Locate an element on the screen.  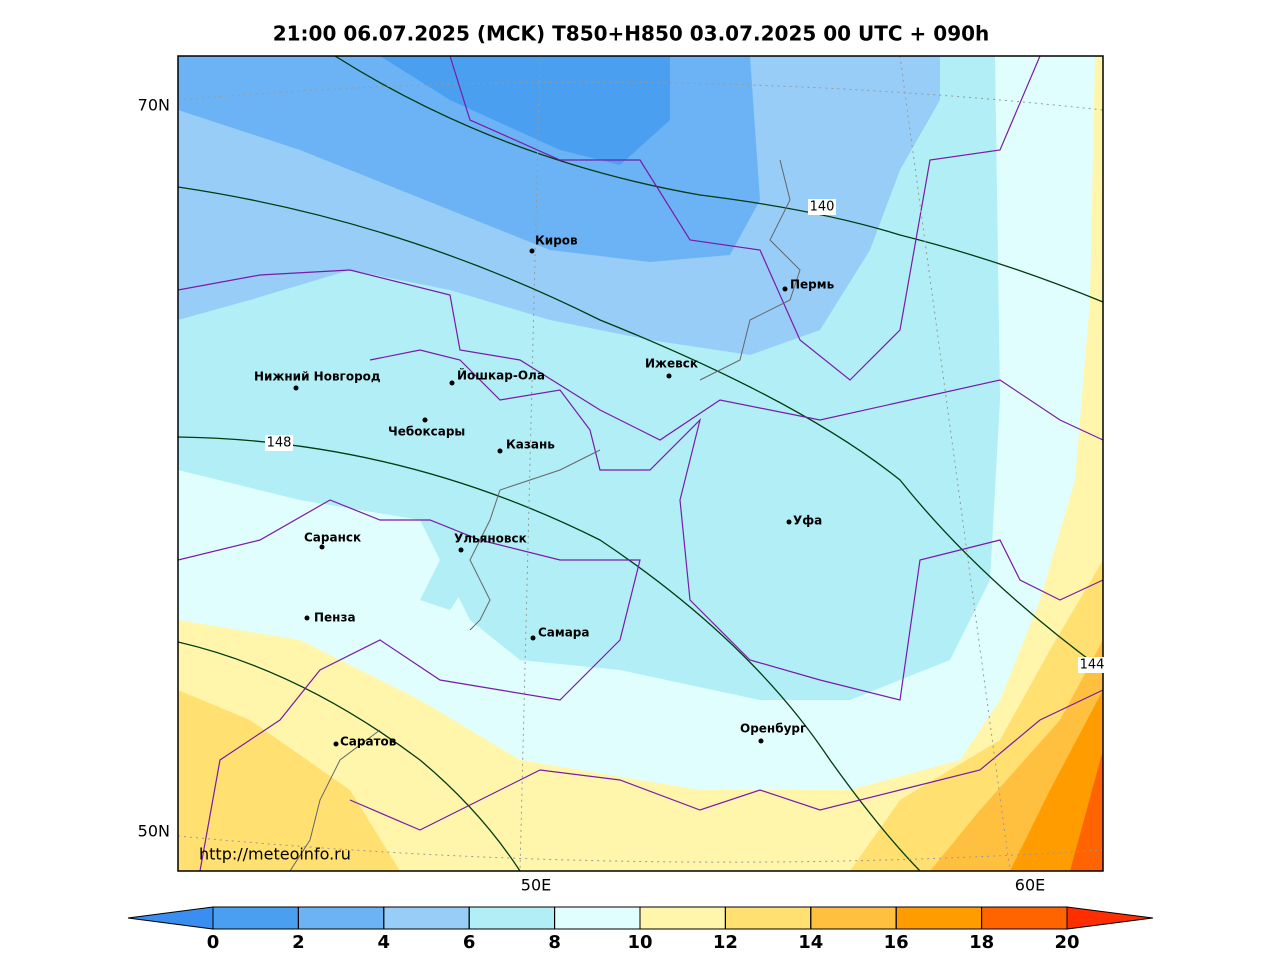
city-label: Нижний Новгород is located at coordinates (317, 377).